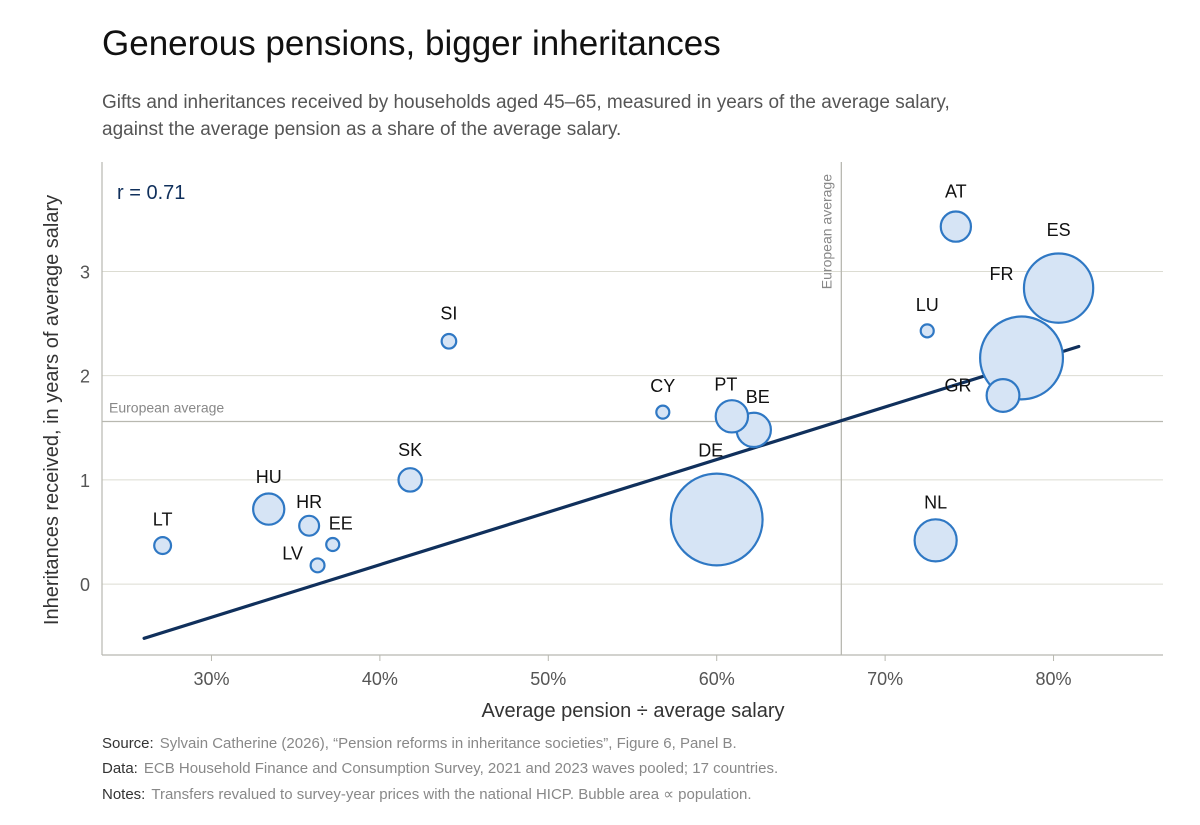 This screenshot has width=1200, height=825. What do you see at coordinates (758, 397) in the screenshot?
I see `point-label-be: BE` at bounding box center [758, 397].